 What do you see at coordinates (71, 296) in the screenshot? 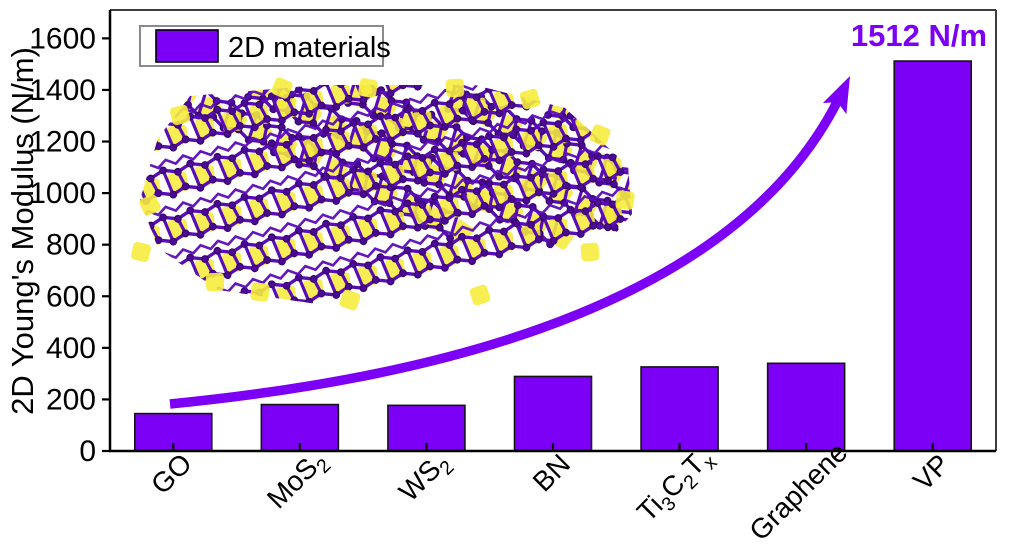
I see `y-tick-label: 600` at bounding box center [71, 296].